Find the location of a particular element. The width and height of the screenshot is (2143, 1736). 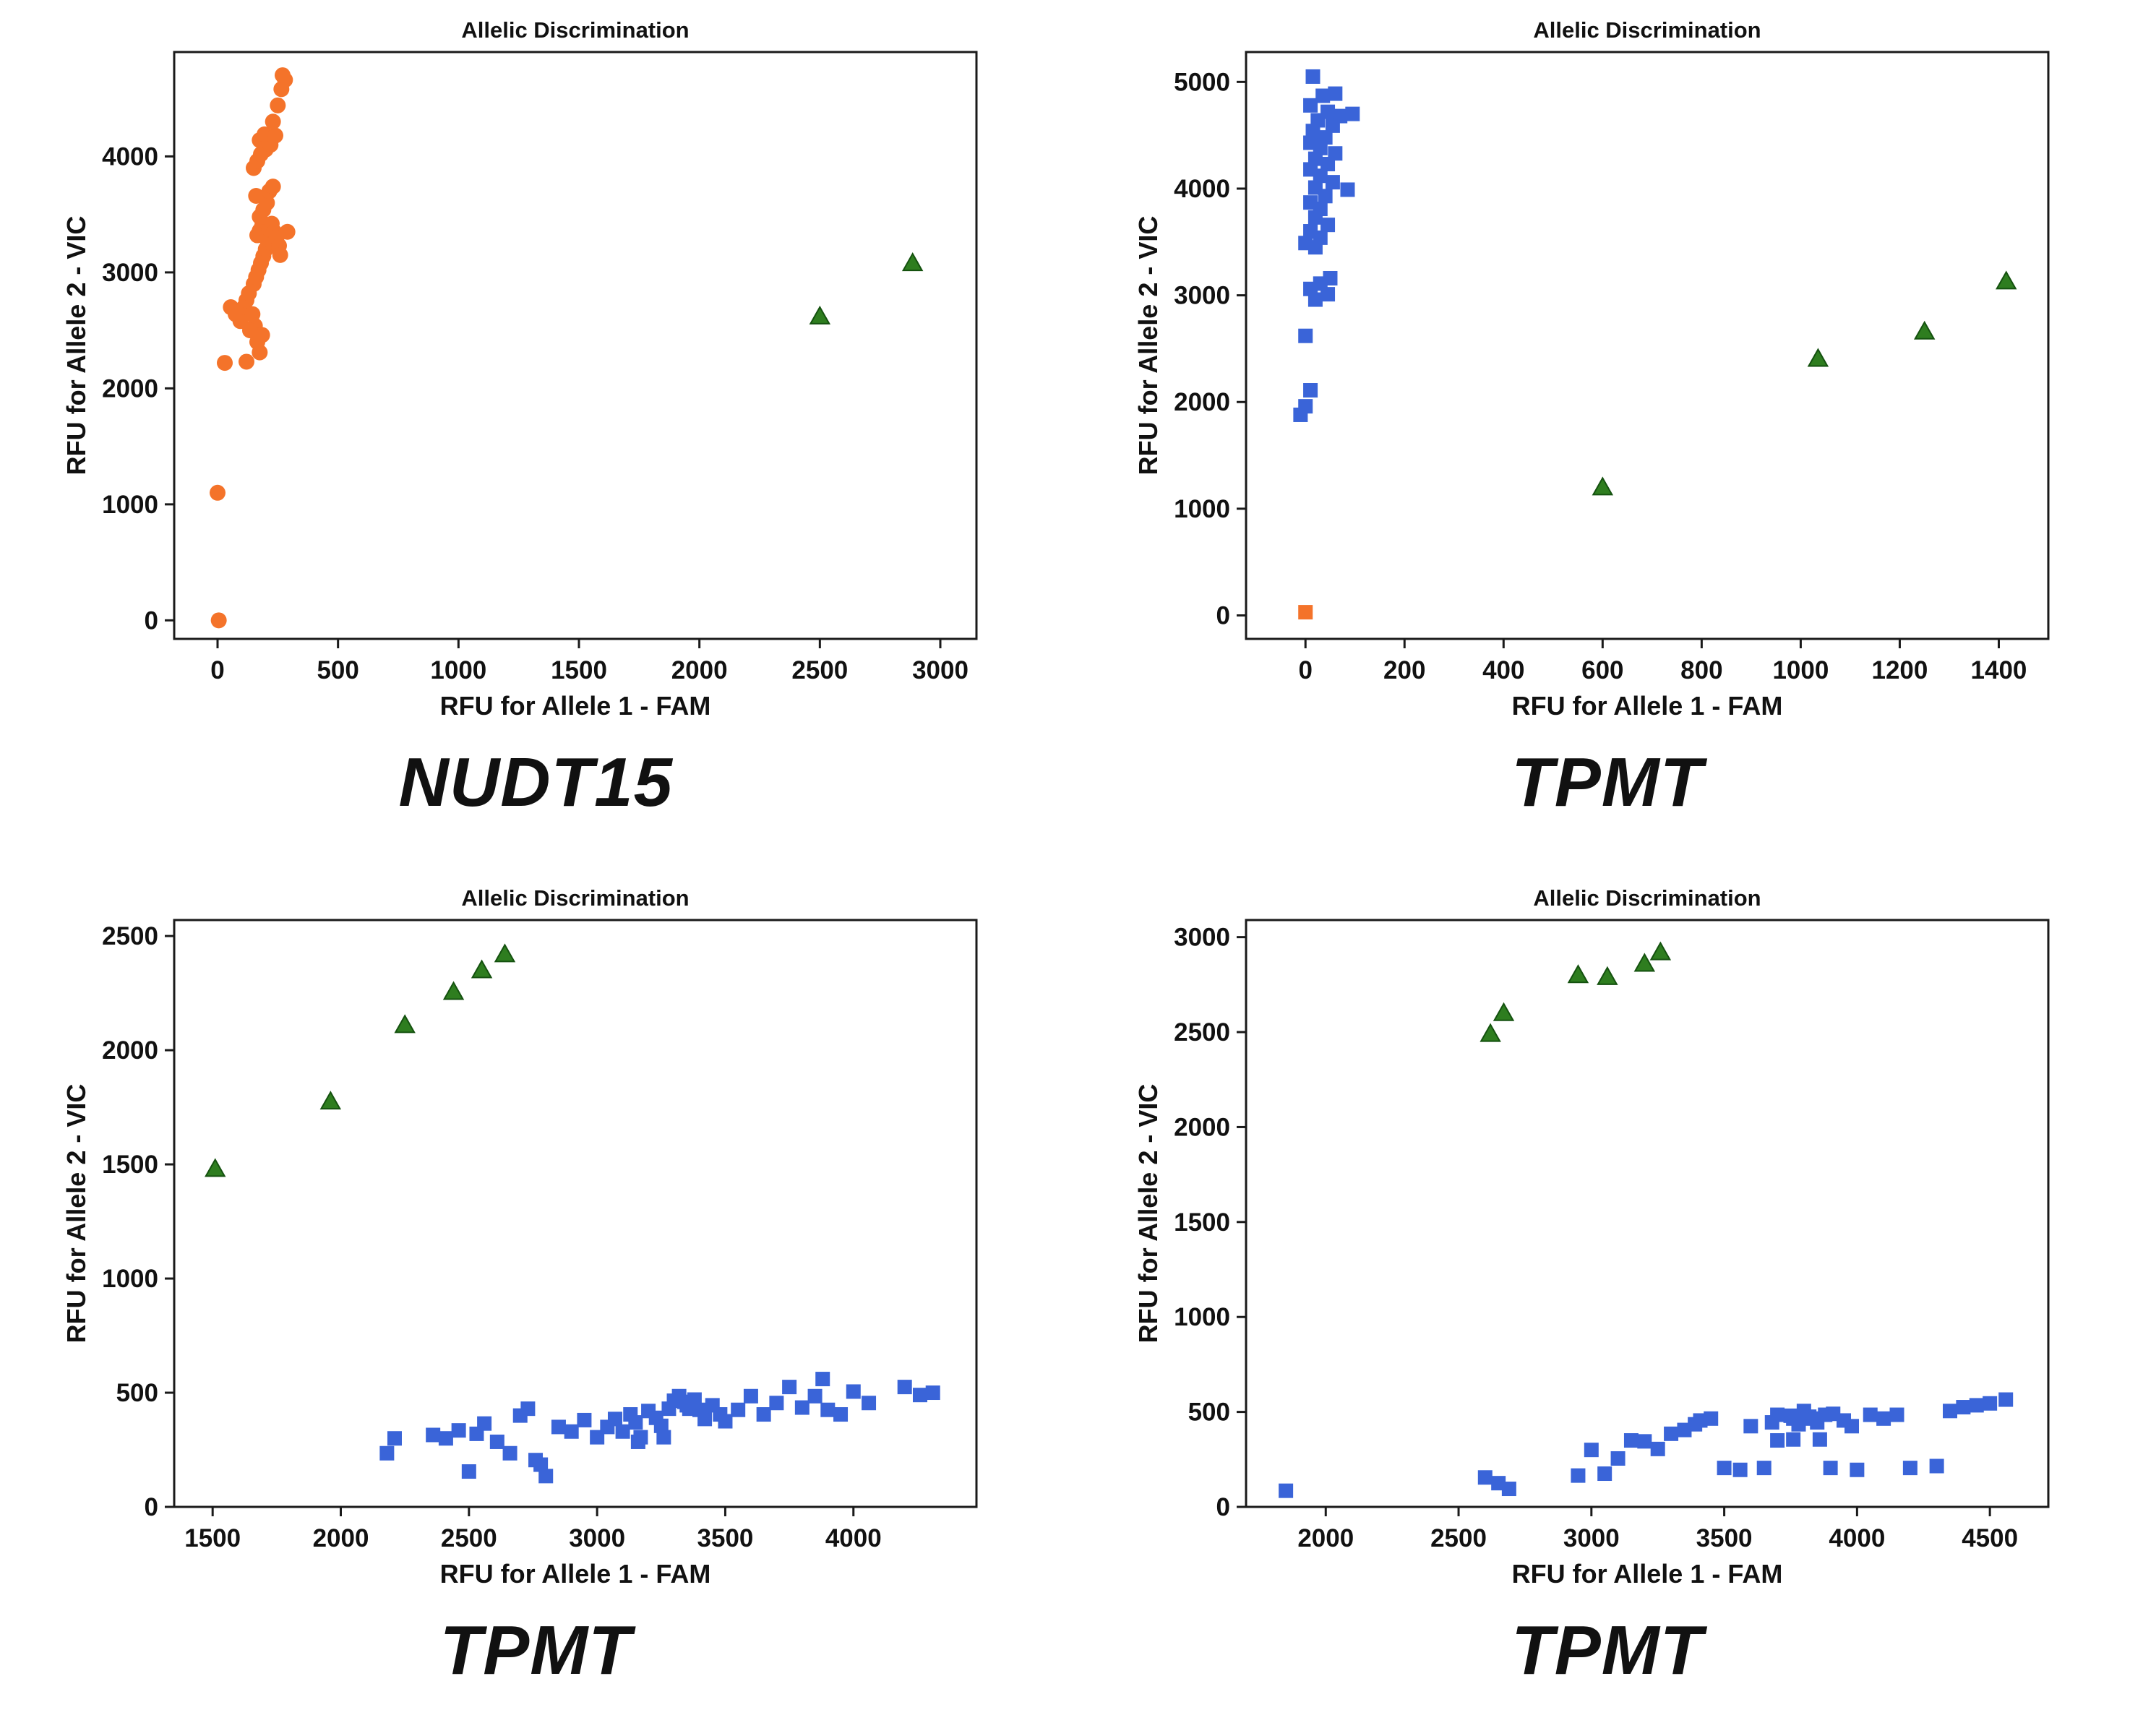

svg-text: 600 is located at coordinates (1602, 670).